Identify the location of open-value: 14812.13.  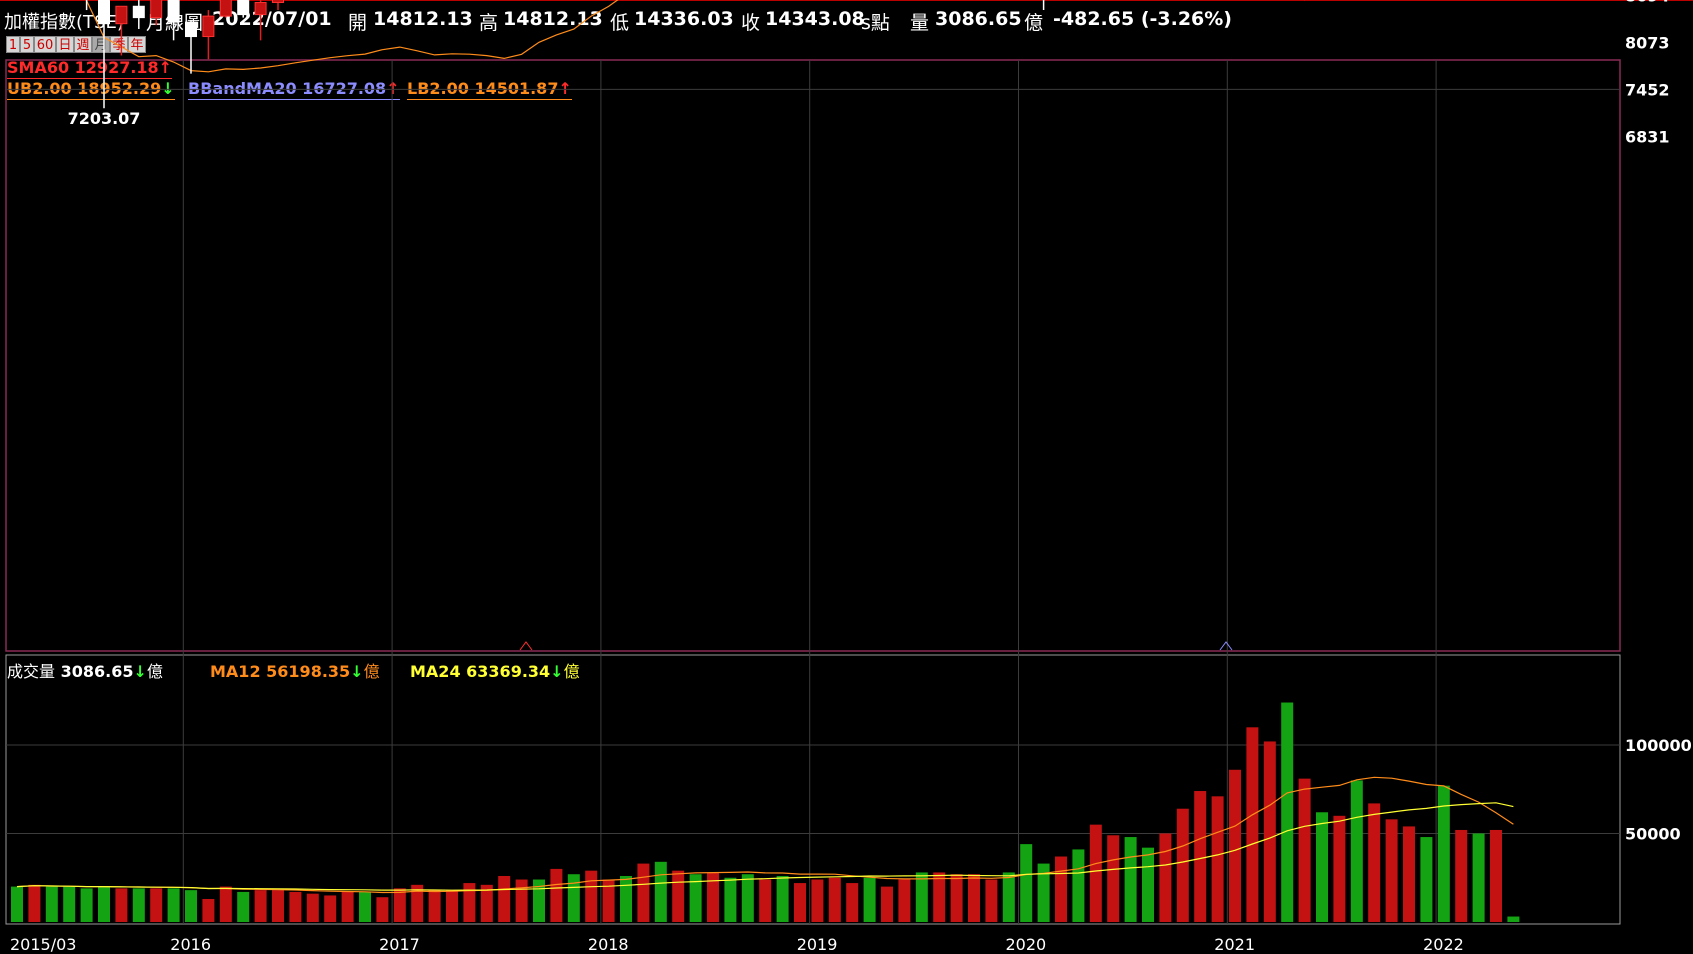
(423, 19).